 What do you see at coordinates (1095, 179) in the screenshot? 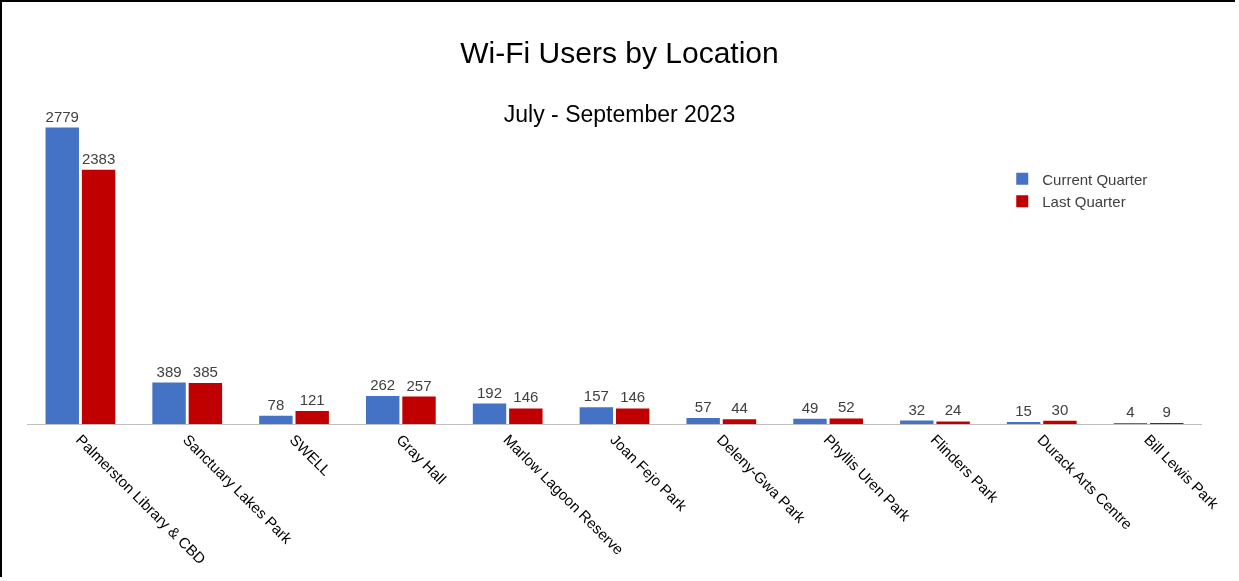
I see `legend-label: Current Quarter` at bounding box center [1095, 179].